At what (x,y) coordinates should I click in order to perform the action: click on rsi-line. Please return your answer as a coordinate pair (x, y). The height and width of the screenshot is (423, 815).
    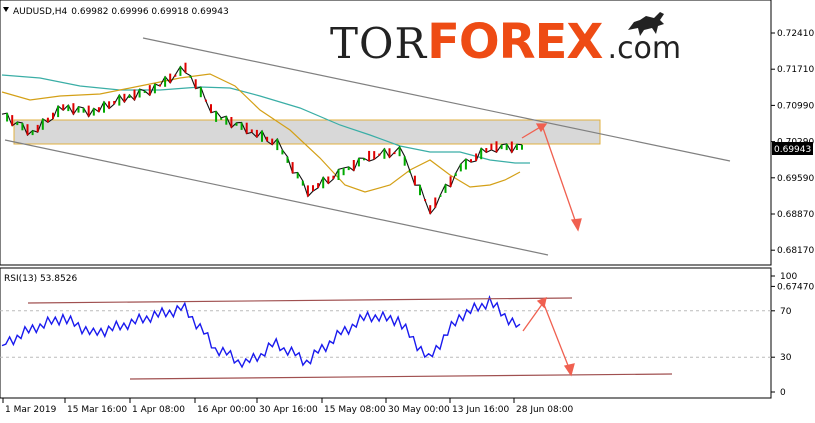
    Looking at the image, I should click on (261, 332).